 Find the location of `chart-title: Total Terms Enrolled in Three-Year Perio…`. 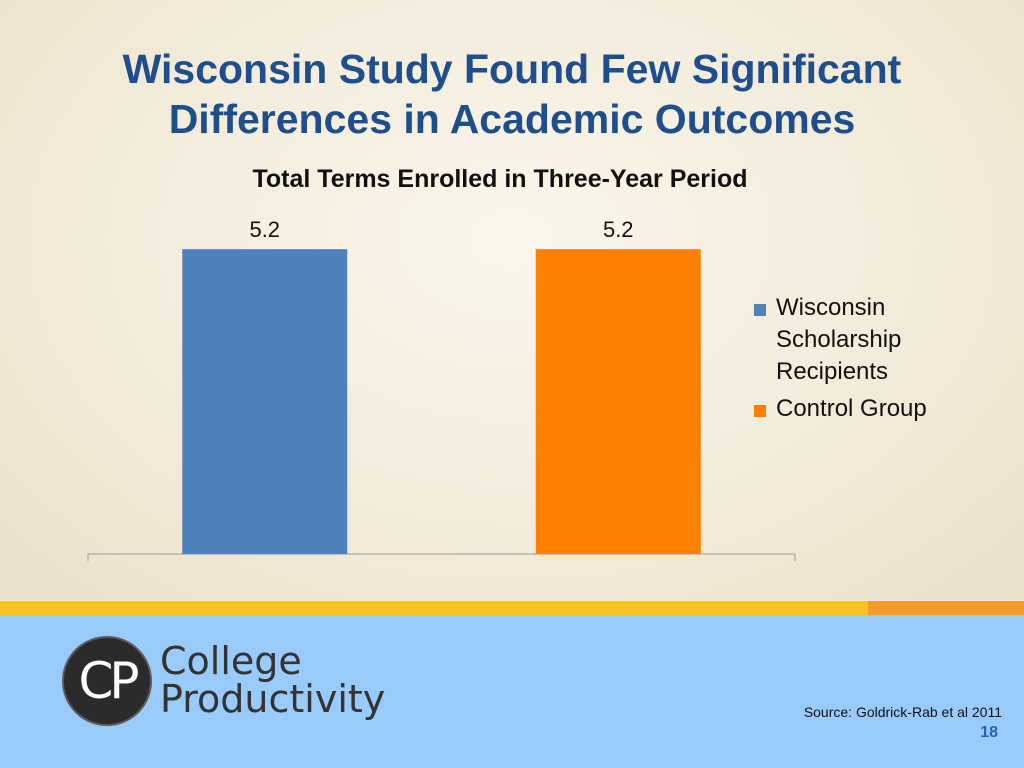

chart-title: Total Terms Enrolled in Three-Year Perio… is located at coordinates (500, 179).